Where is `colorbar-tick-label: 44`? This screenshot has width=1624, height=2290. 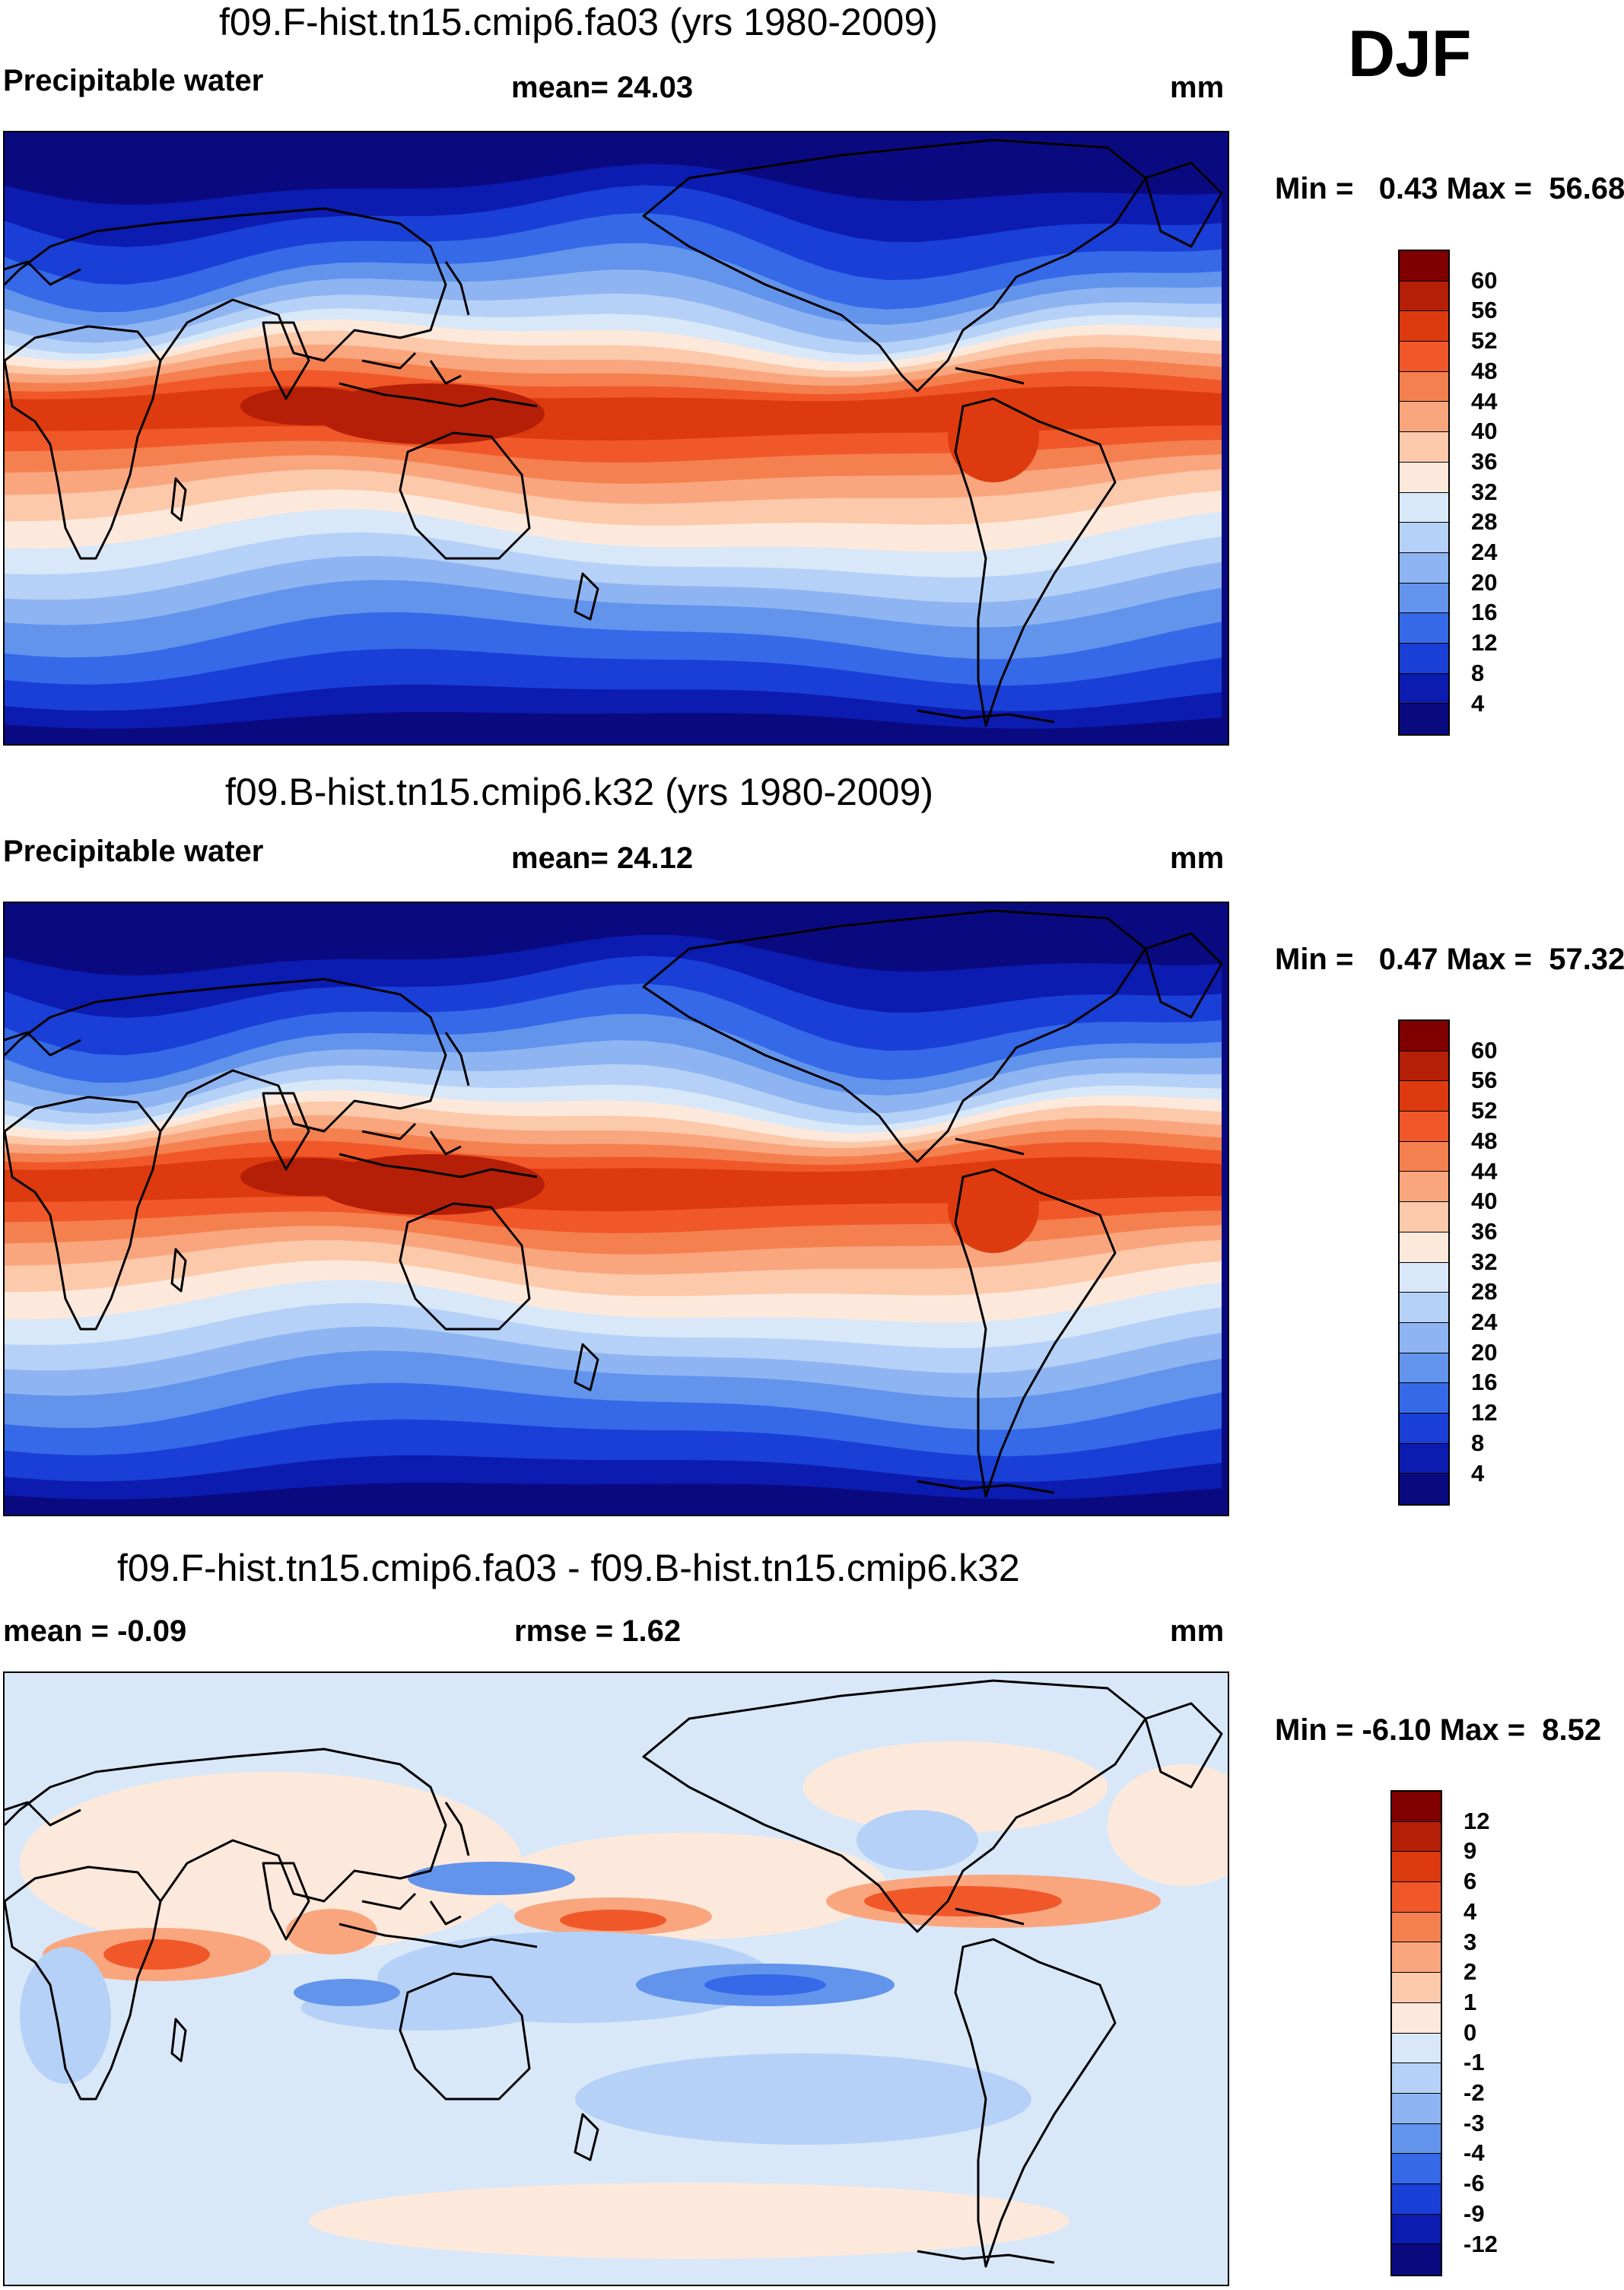 colorbar-tick-label: 44 is located at coordinates (1484, 401).